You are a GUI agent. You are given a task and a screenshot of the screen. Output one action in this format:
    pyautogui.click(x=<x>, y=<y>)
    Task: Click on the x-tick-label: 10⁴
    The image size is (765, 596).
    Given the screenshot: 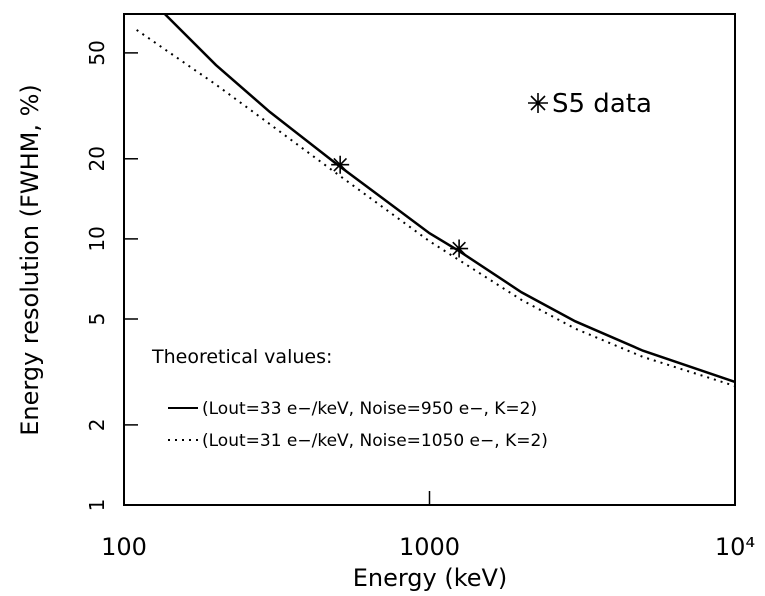 What is the action you would take?
    pyautogui.click(x=735, y=547)
    